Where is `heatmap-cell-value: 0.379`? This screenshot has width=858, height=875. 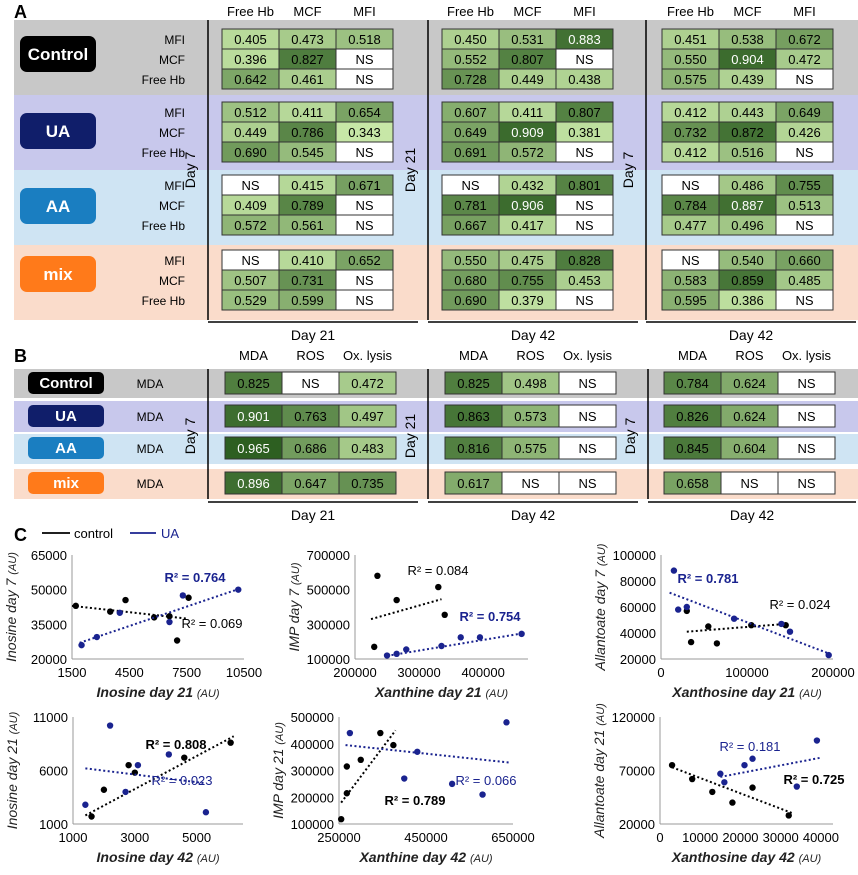
heatmap-cell-value: 0.379 is located at coordinates (527, 300).